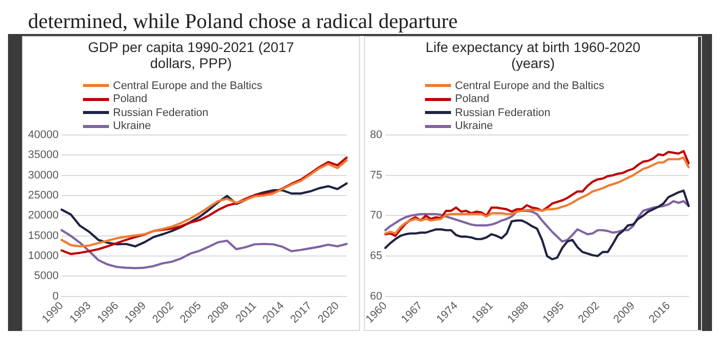 The image size is (720, 339). I want to click on y-tick-label: 35000, so click(43, 155).